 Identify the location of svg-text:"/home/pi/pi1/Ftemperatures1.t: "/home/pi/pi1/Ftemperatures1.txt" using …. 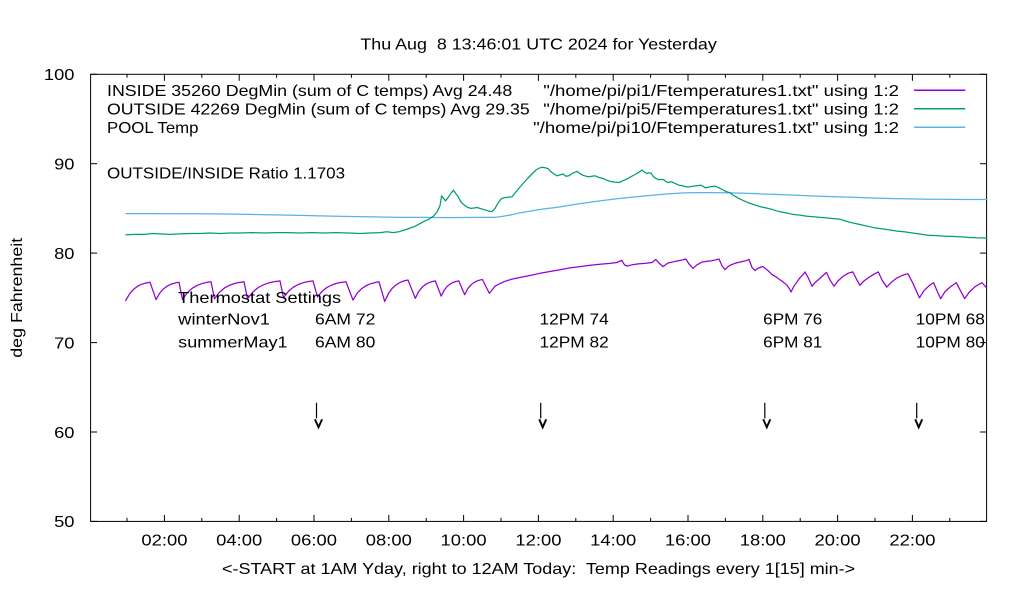
(721, 91).